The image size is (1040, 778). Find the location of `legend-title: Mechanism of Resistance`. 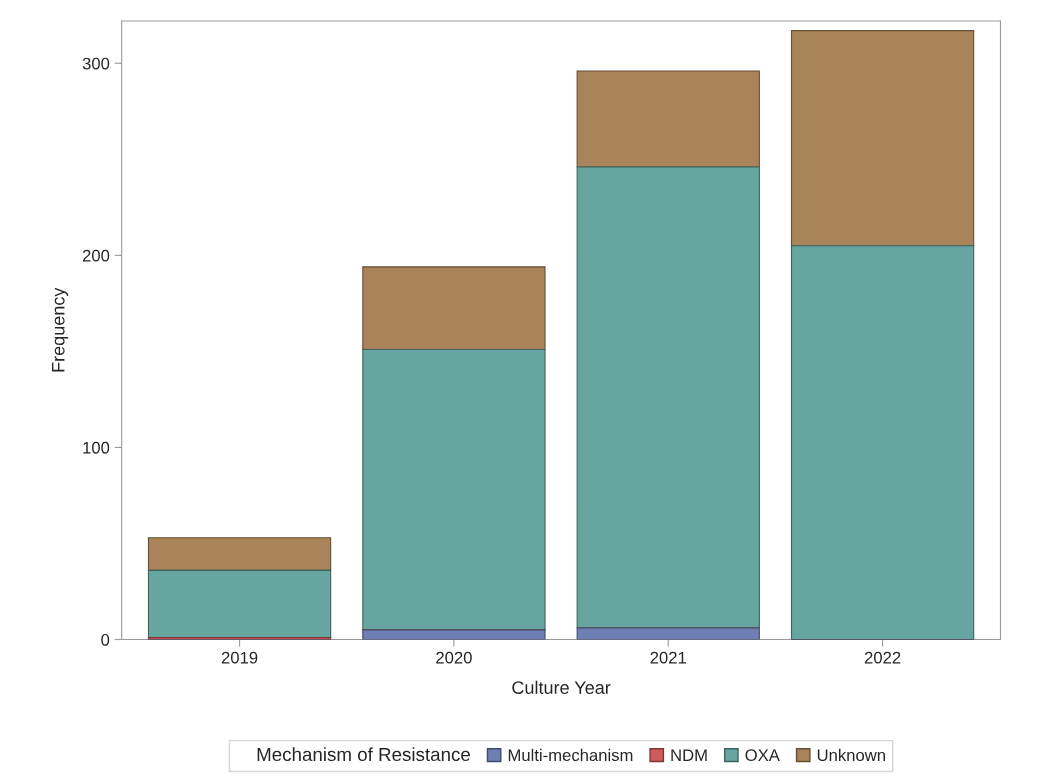

legend-title: Mechanism of Resistance is located at coordinates (363, 754).